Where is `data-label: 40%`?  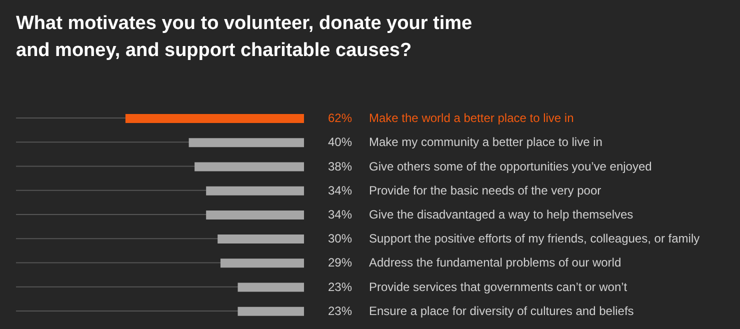 data-label: 40% is located at coordinates (340, 142).